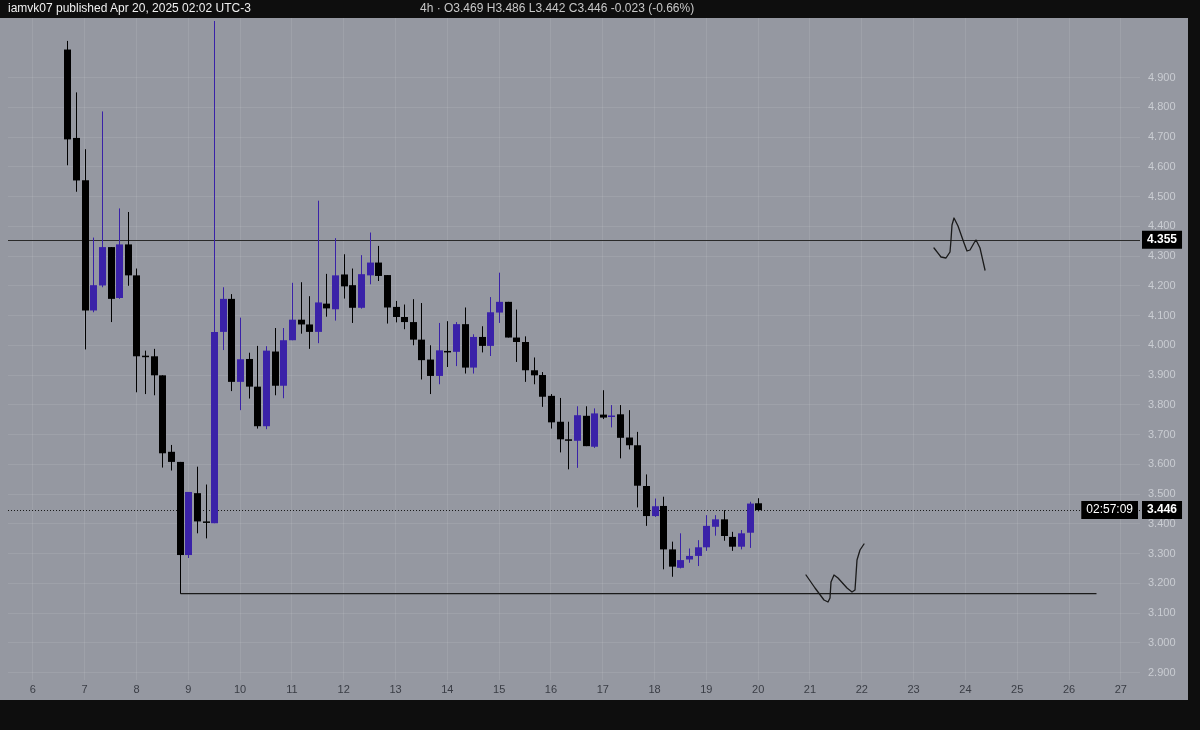 The height and width of the screenshot is (730, 1200). Describe the element at coordinates (1069, 688) in the screenshot. I see `x-tick-label: 26` at that location.